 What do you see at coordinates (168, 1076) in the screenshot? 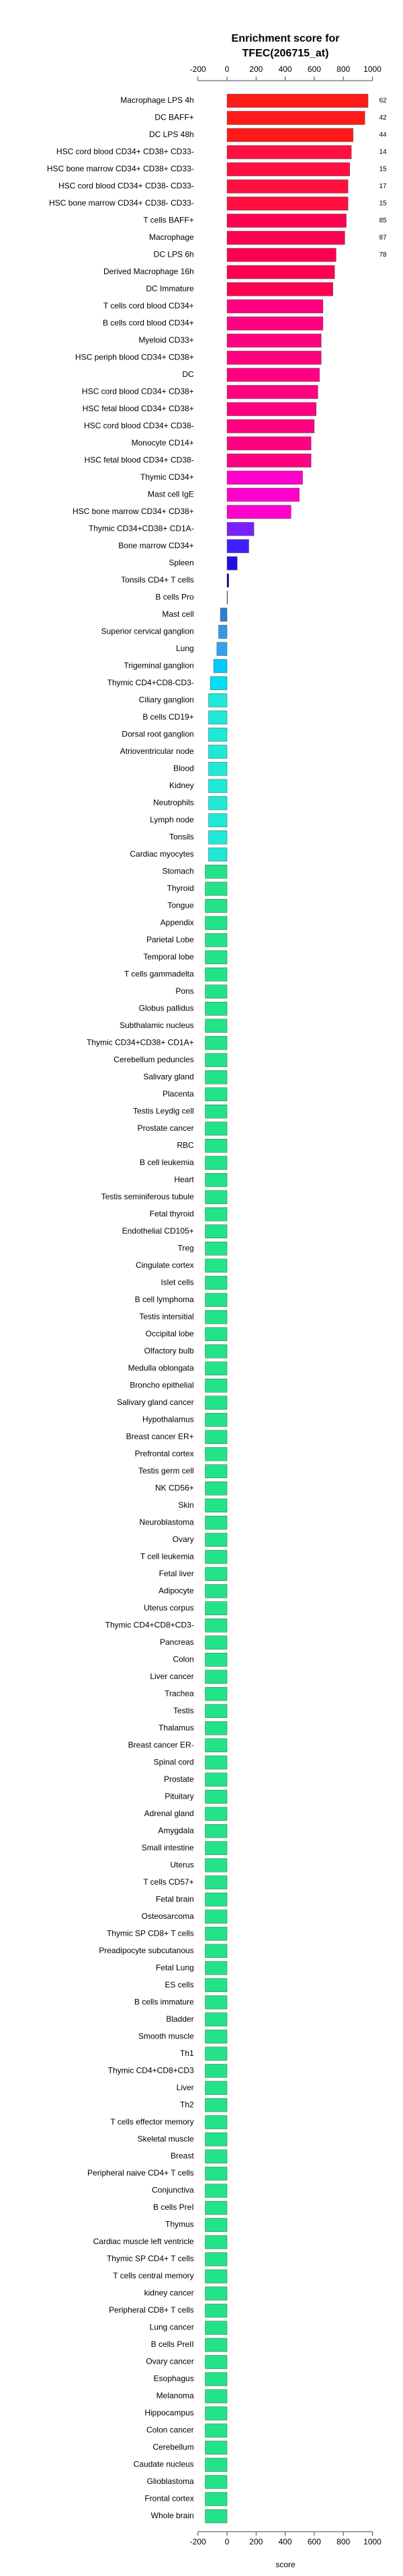
I see `y-tick-label: Salivary gland` at bounding box center [168, 1076].